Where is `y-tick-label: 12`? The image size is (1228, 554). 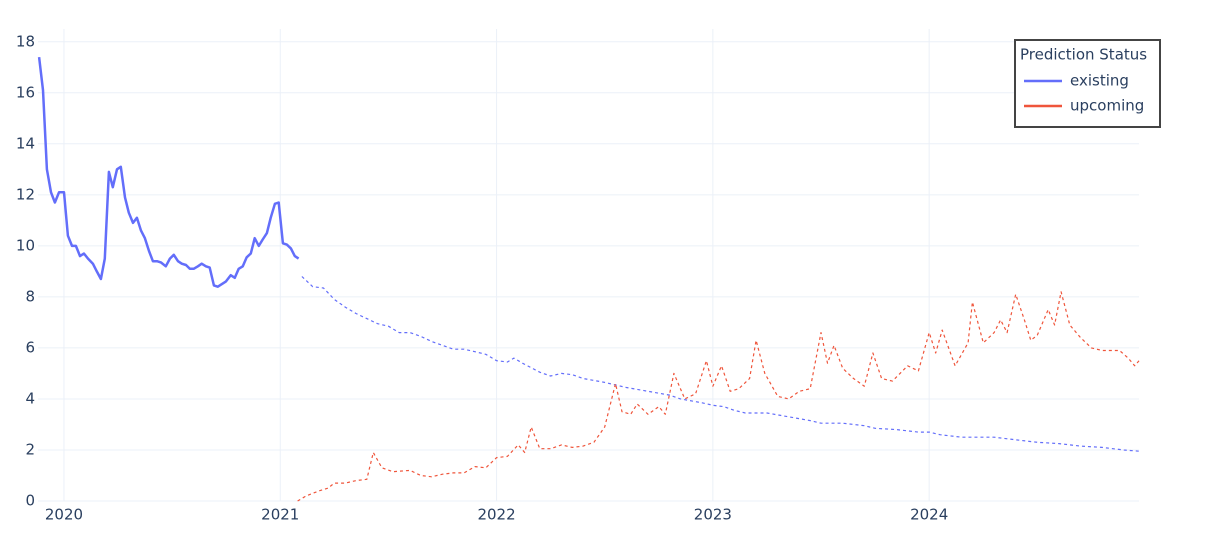 y-tick-label: 12 is located at coordinates (25, 194).